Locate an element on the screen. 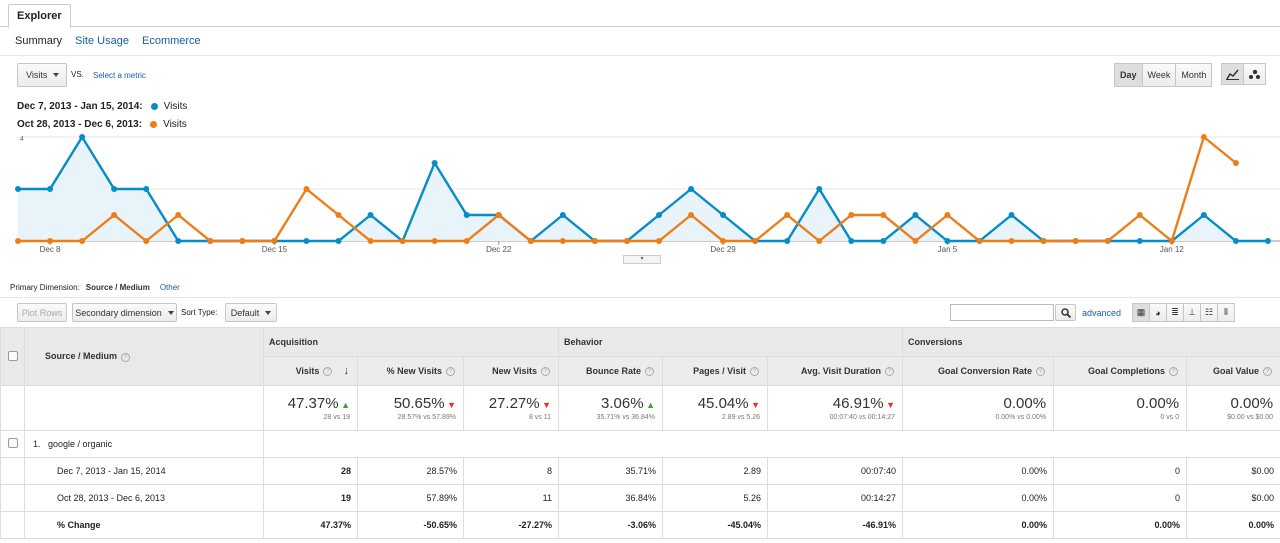  performance-icon: ≣ is located at coordinates (1175, 312).